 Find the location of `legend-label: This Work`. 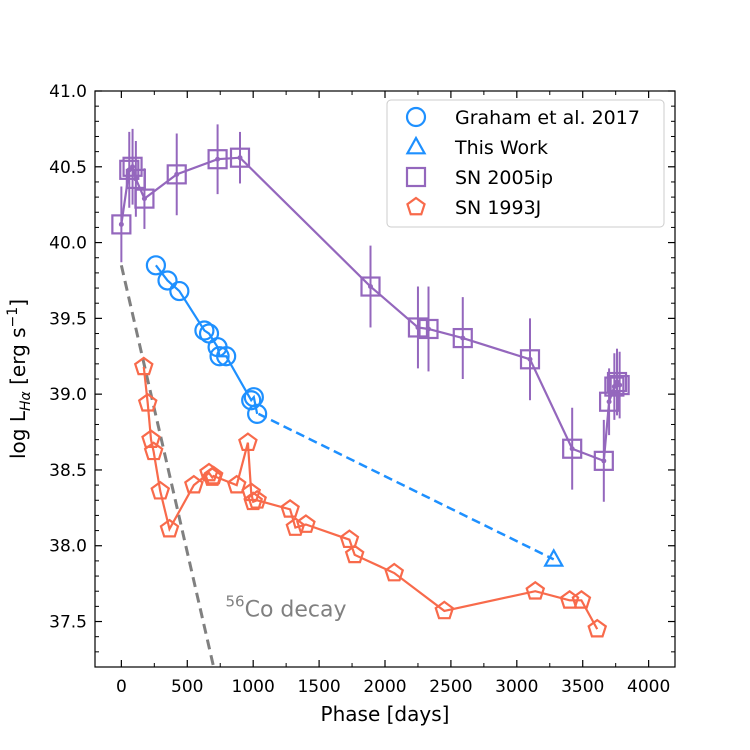

legend-label: This Work is located at coordinates (501, 148).